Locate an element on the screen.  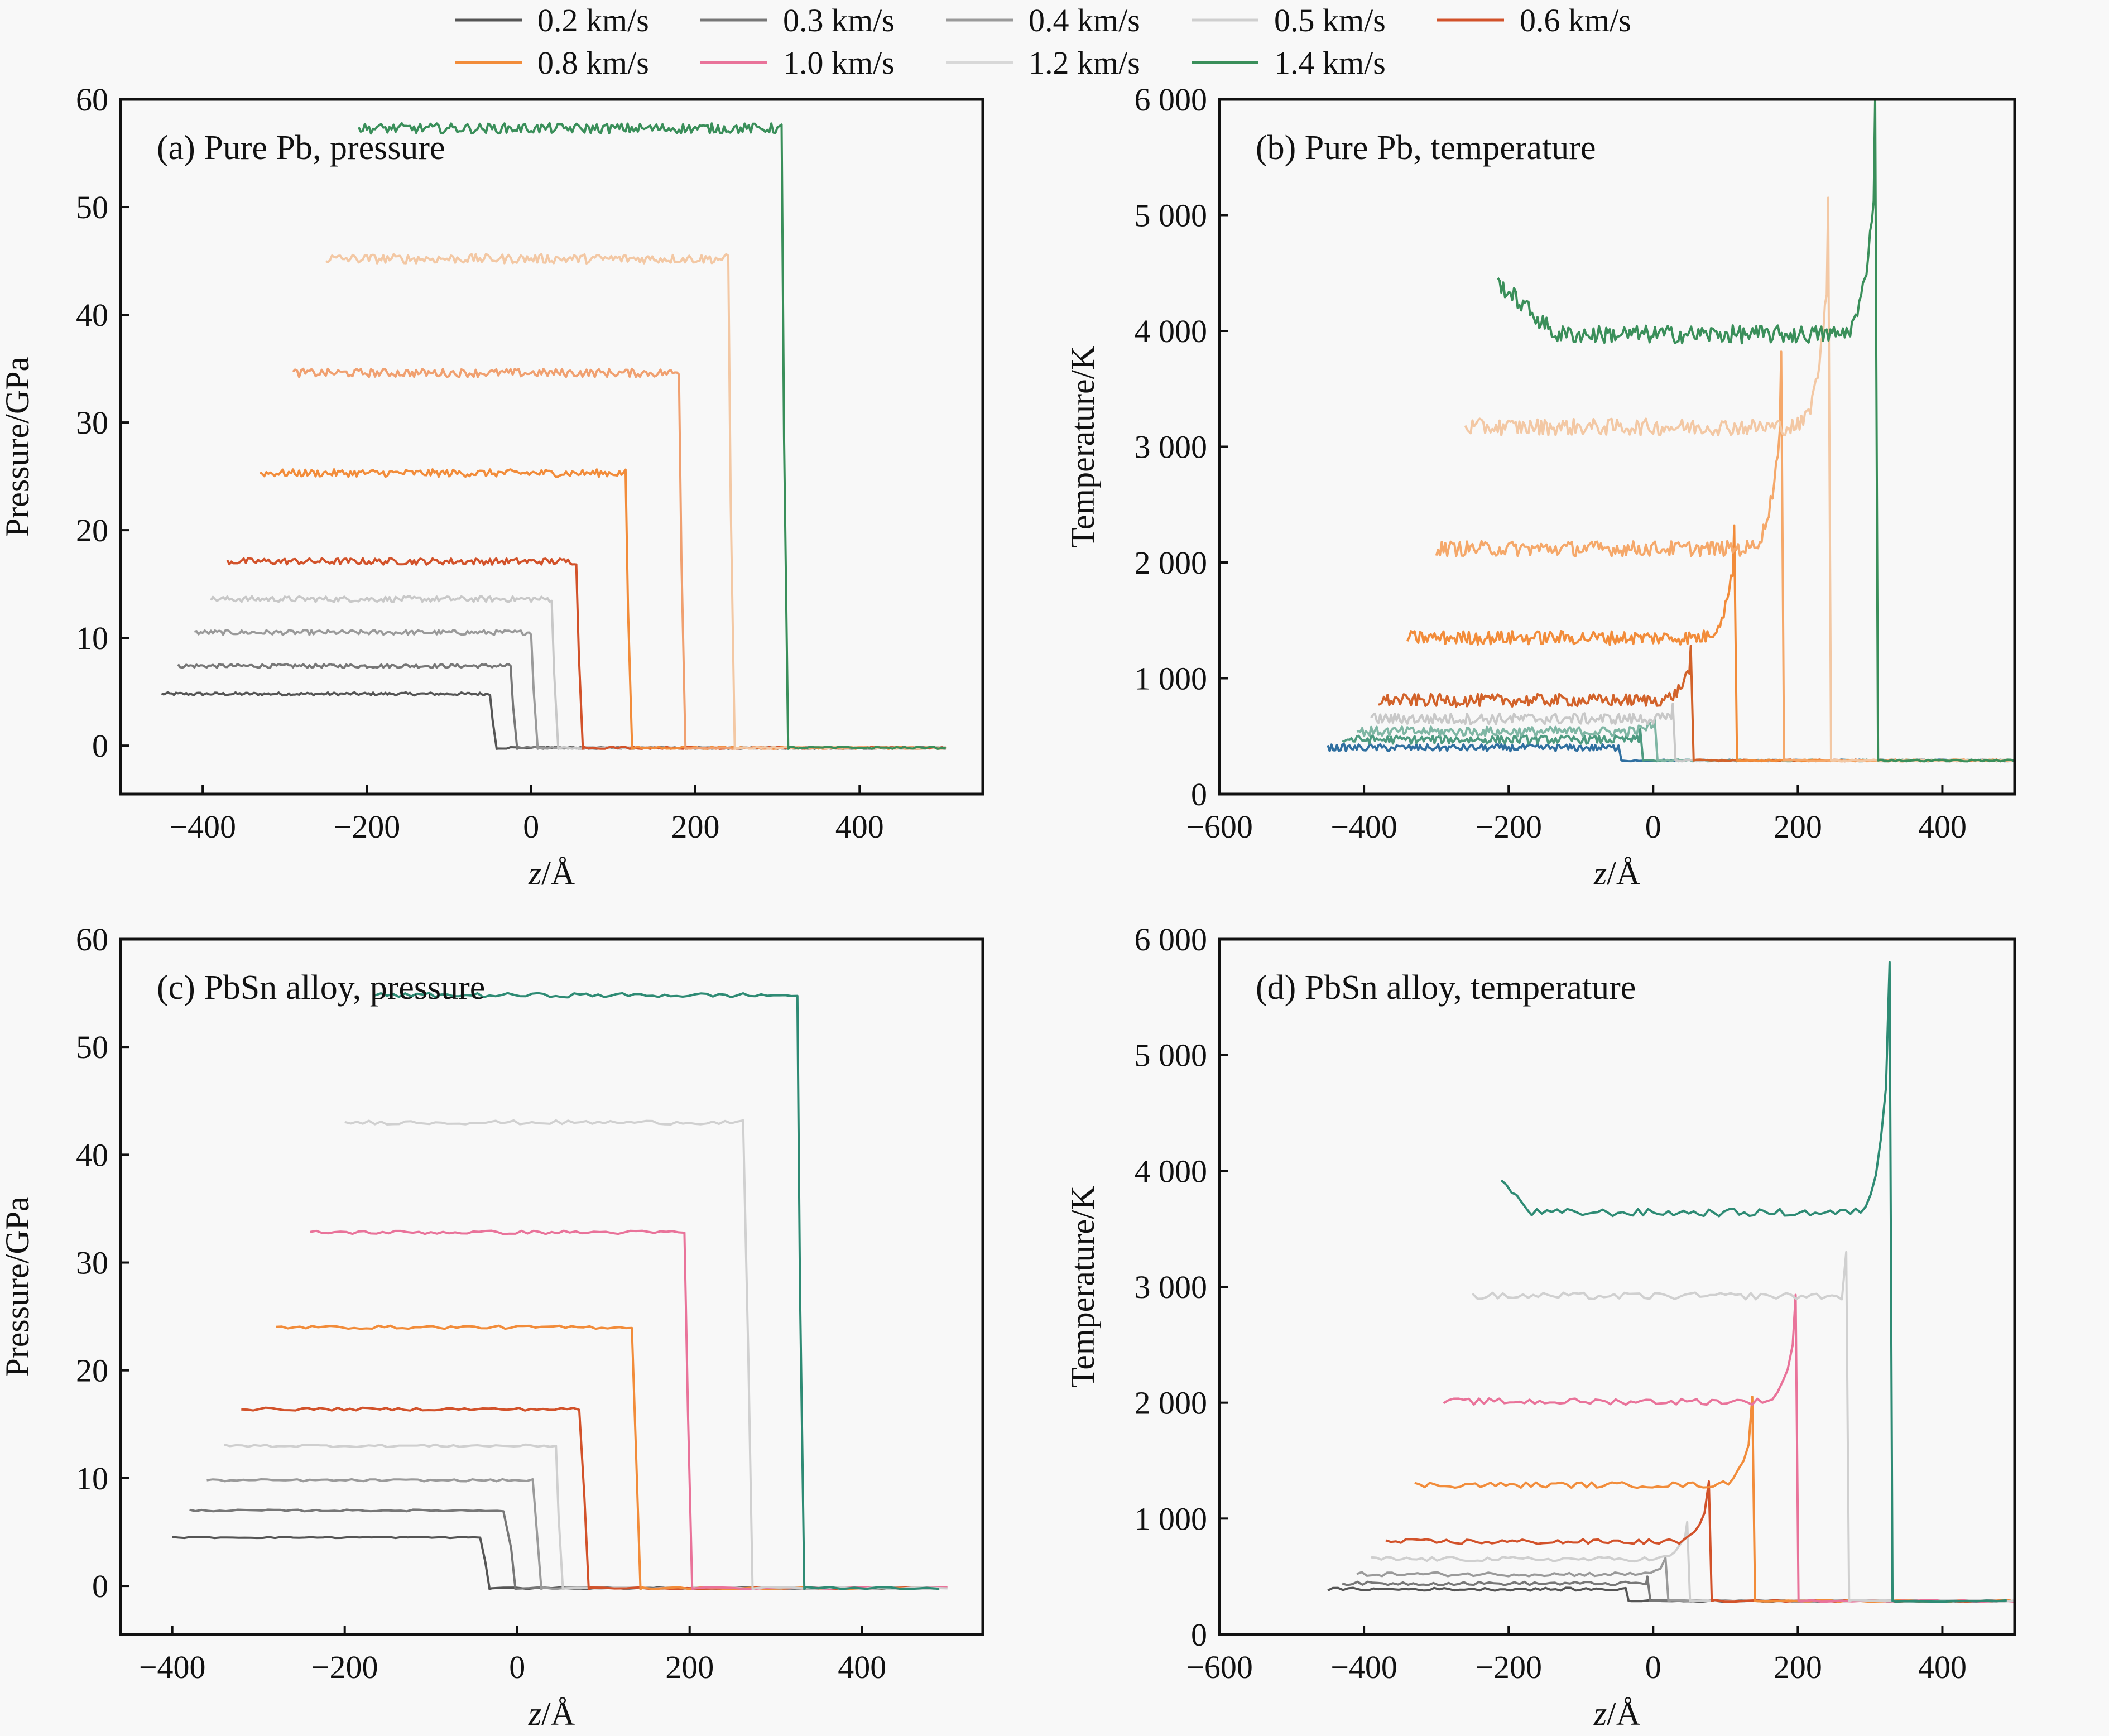
series-line-0-5-kms is located at coordinates (581, 1516).